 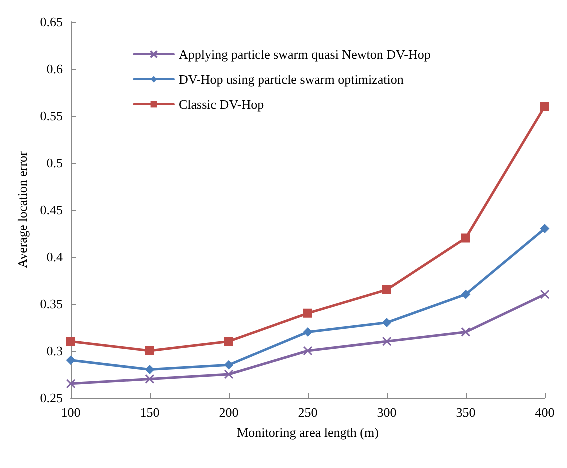 What do you see at coordinates (54, 163) in the screenshot?
I see `y-tick-label: 0.5` at bounding box center [54, 163].